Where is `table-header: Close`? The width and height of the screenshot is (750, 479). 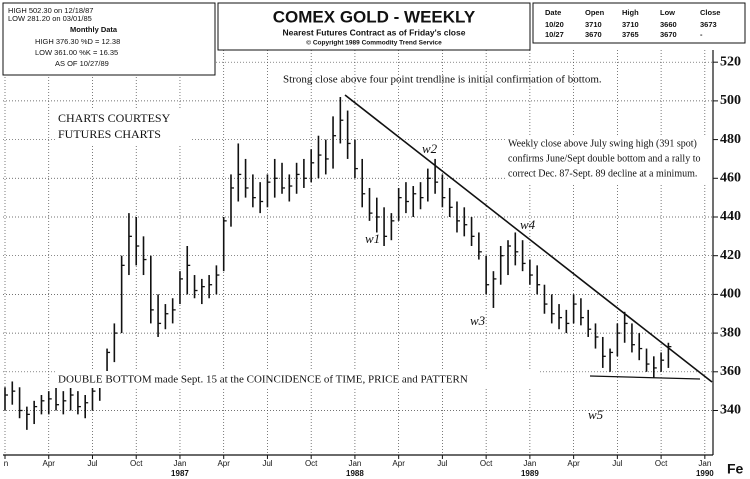 table-header: Close is located at coordinates (710, 12).